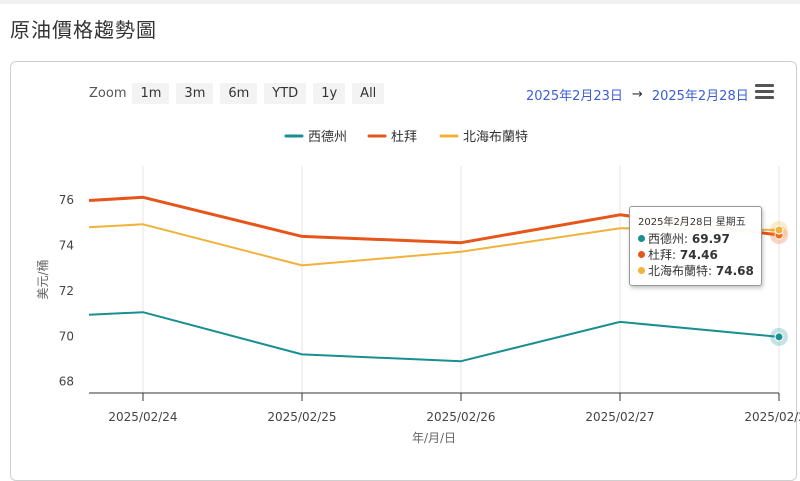  I want to click on tooltip-series-value: 74.68, so click(734, 271).